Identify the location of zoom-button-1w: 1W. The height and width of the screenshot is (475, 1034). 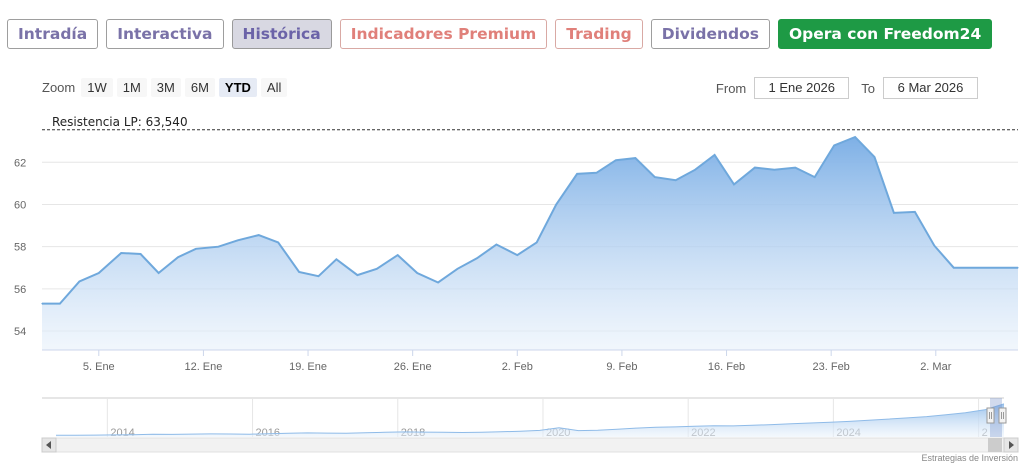
(97, 87).